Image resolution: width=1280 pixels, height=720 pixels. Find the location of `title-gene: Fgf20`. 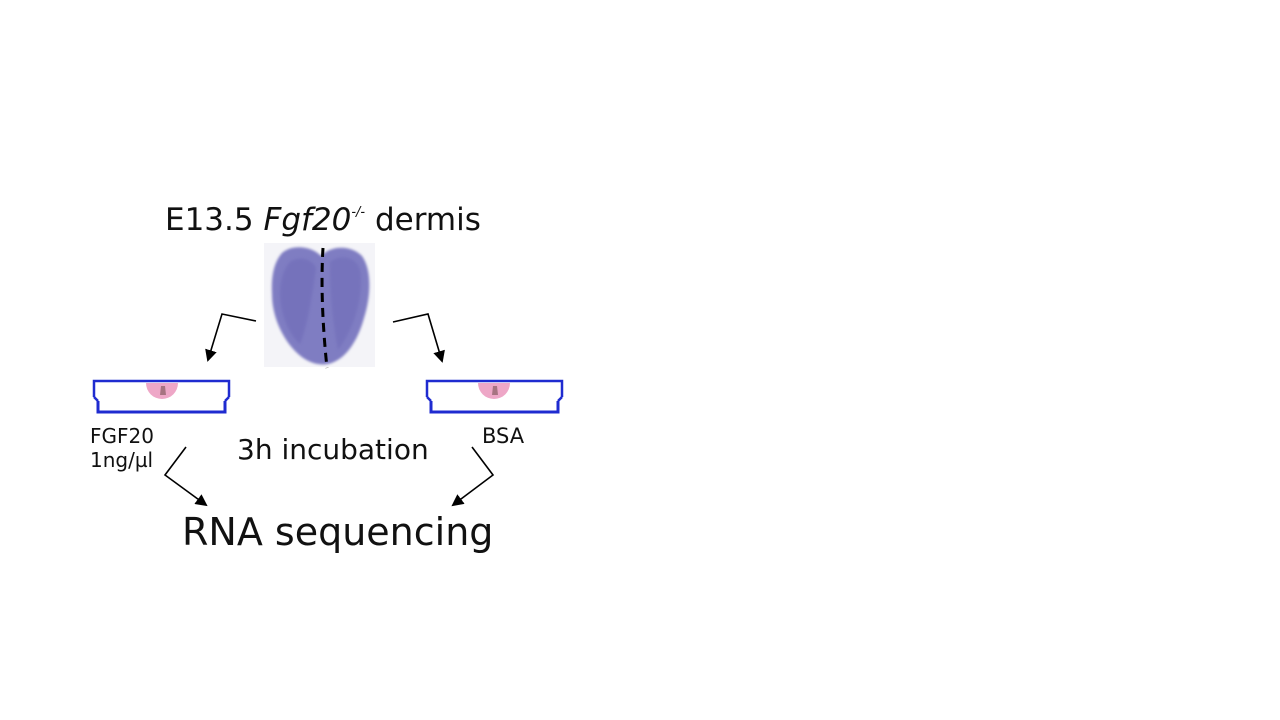

title-gene: Fgf20 is located at coordinates (307, 220).